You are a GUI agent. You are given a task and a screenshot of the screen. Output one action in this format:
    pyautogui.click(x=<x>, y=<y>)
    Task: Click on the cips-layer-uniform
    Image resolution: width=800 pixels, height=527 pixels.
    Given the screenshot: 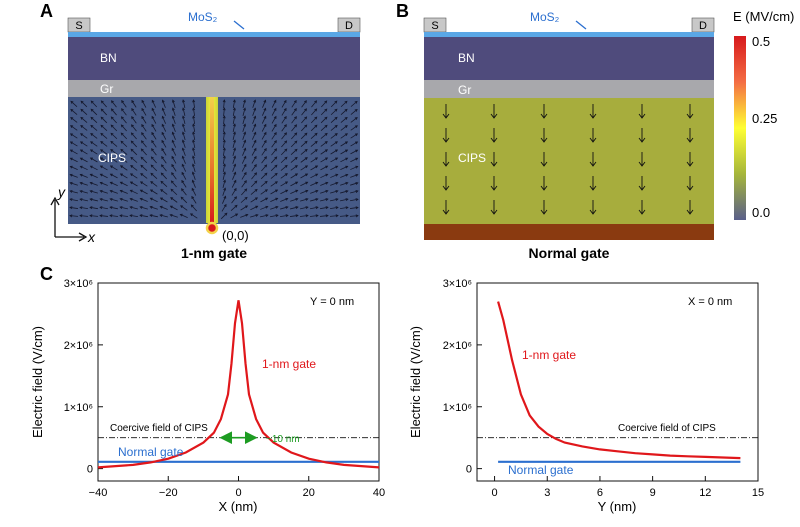 What is the action you would take?
    pyautogui.click(x=569, y=161)
    